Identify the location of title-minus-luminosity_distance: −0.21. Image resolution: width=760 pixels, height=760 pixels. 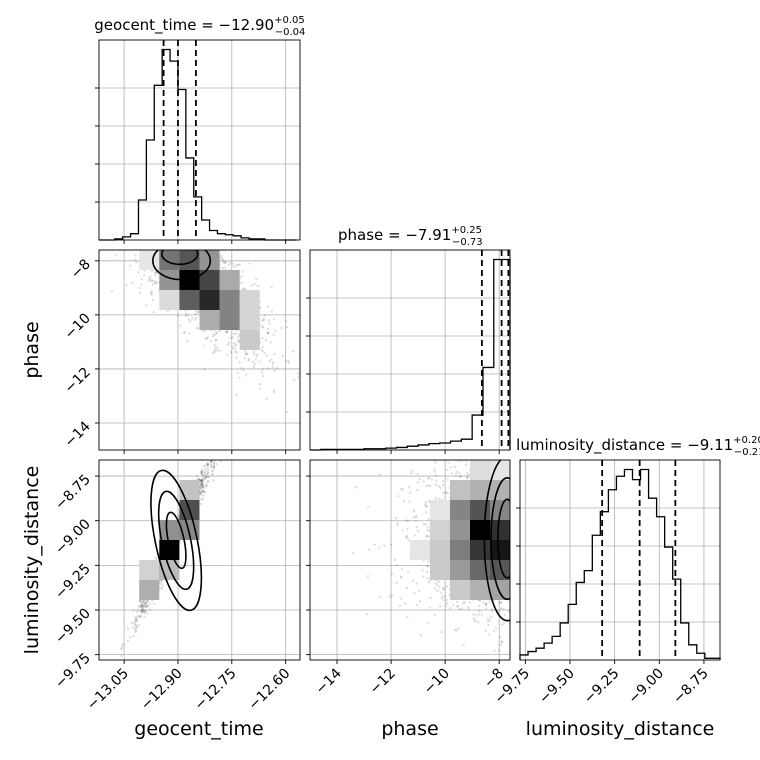
(747, 452).